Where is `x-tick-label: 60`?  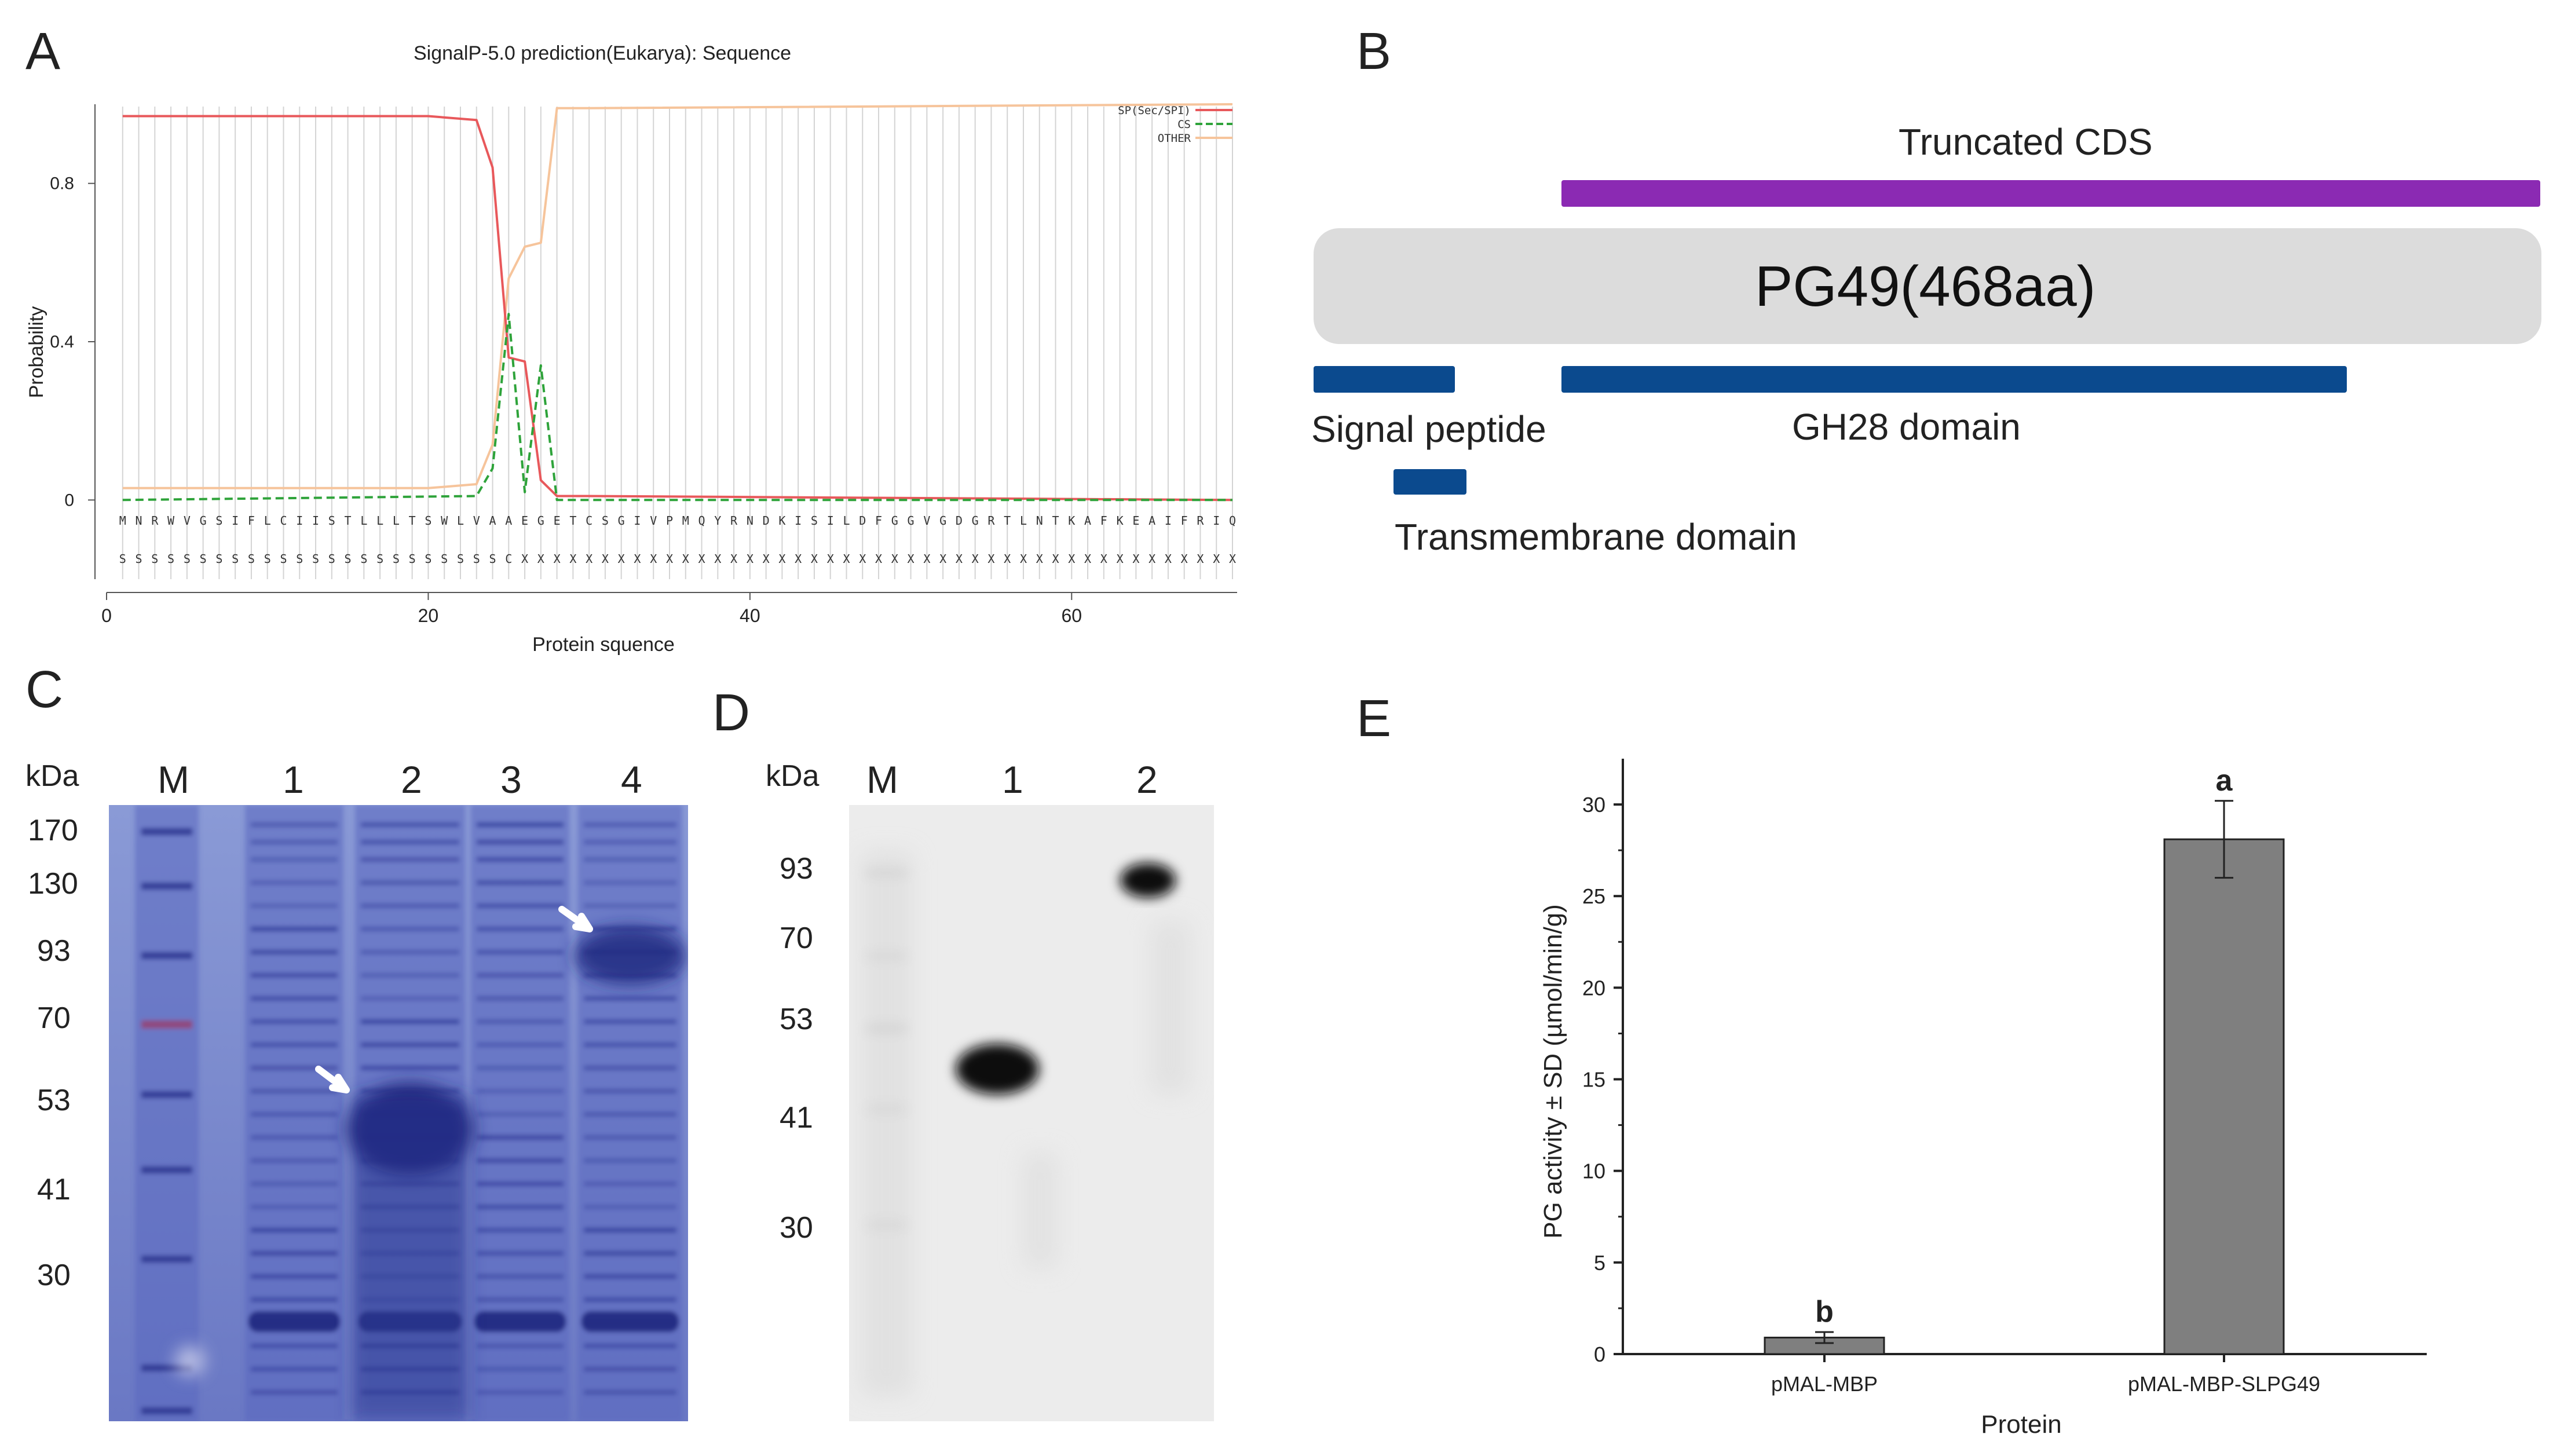 x-tick-label: 60 is located at coordinates (1071, 615).